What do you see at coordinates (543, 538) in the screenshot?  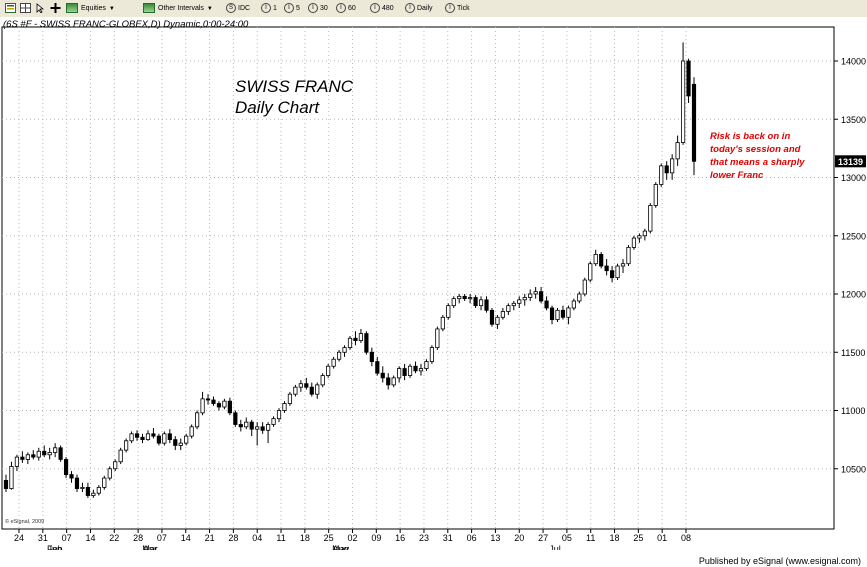 I see `x-tick-label: 27` at bounding box center [543, 538].